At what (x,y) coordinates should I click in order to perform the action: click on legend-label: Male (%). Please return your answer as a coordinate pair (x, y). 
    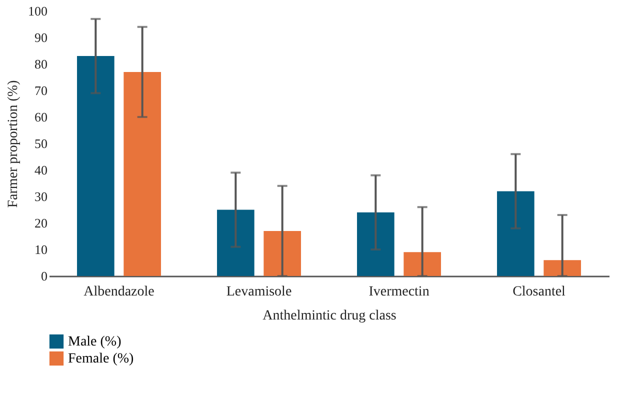
    Looking at the image, I should click on (95, 342).